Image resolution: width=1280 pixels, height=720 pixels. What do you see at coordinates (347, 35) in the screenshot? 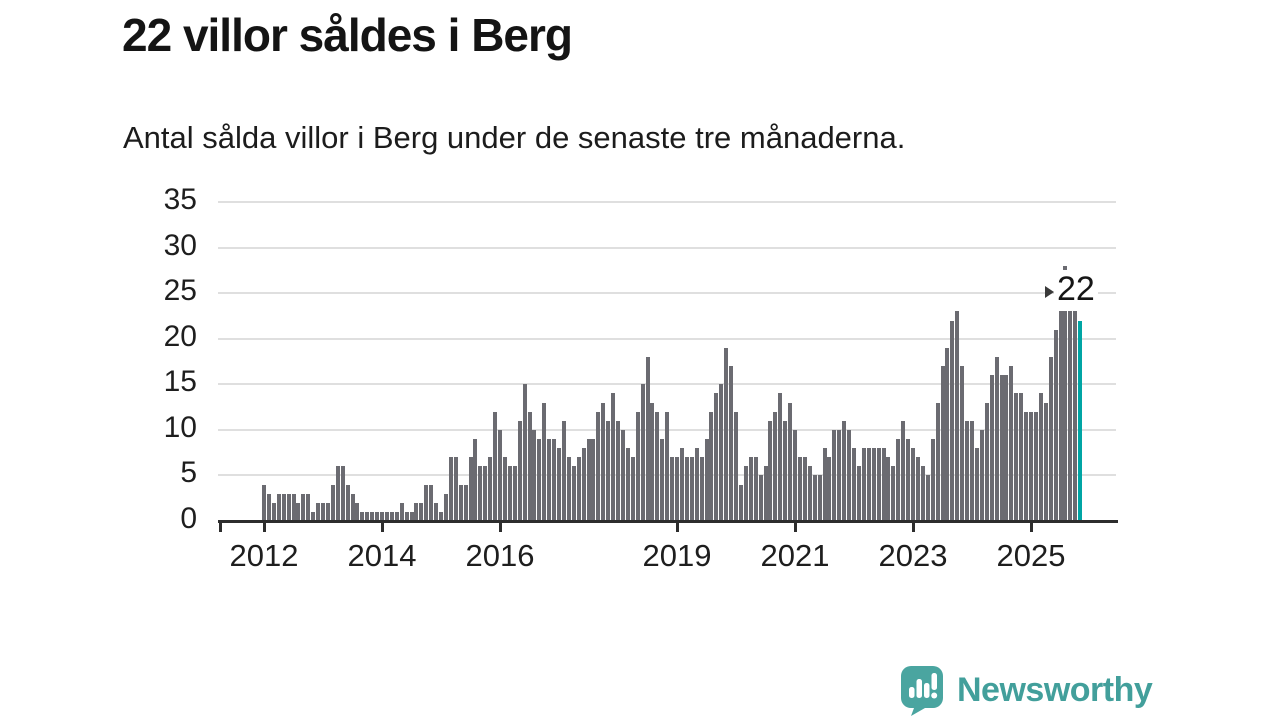
I see `chart-title: 22 villor såldes i Berg` at bounding box center [347, 35].